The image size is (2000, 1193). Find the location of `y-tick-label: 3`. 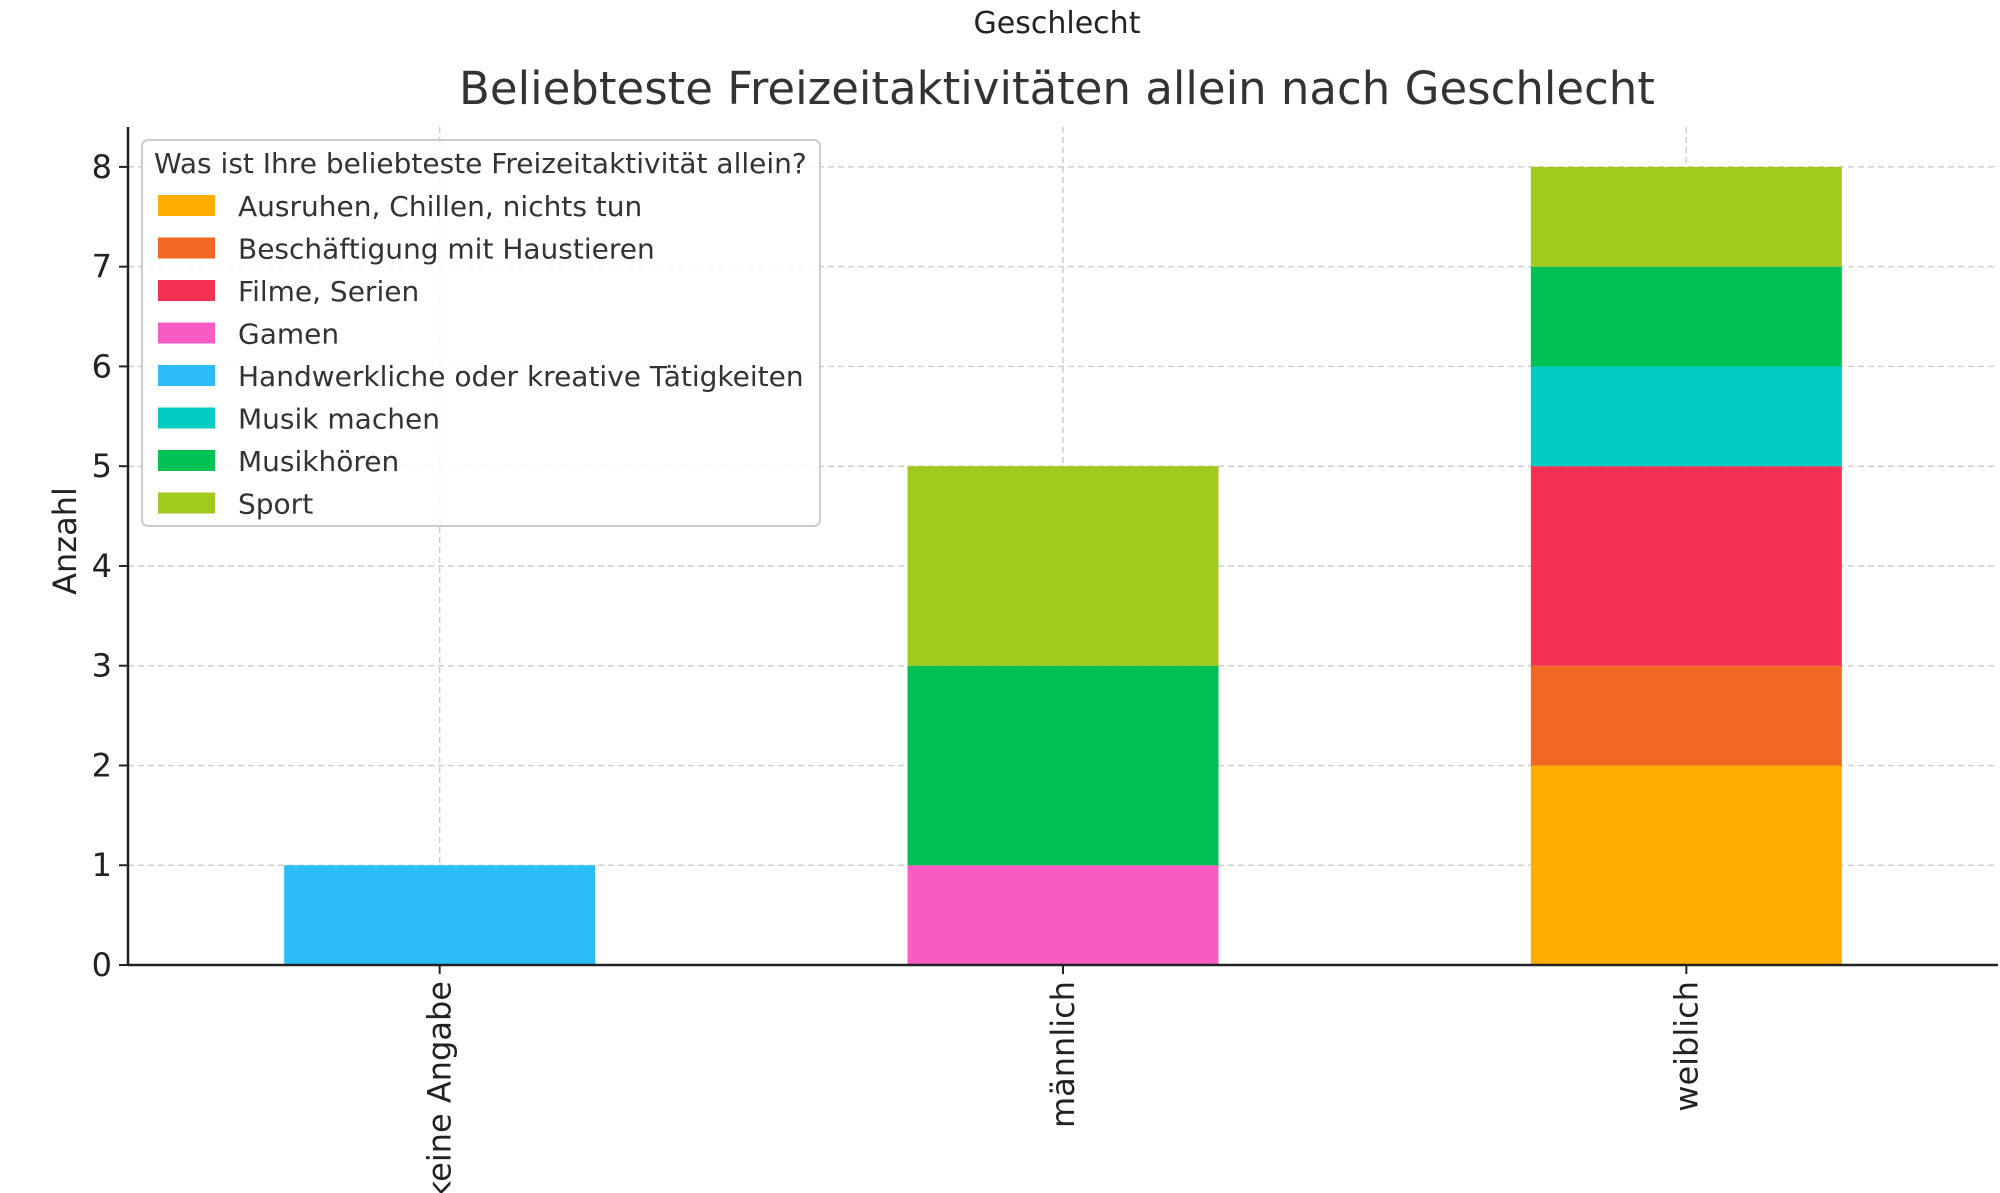

y-tick-label: 3 is located at coordinates (102, 666).